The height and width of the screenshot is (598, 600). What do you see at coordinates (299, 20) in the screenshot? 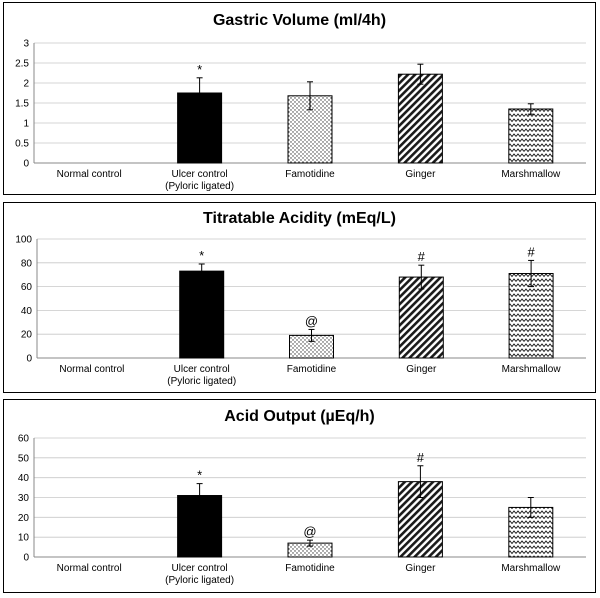
I see `chart-title: Gastric Volume (ml/4h)` at bounding box center [299, 20].